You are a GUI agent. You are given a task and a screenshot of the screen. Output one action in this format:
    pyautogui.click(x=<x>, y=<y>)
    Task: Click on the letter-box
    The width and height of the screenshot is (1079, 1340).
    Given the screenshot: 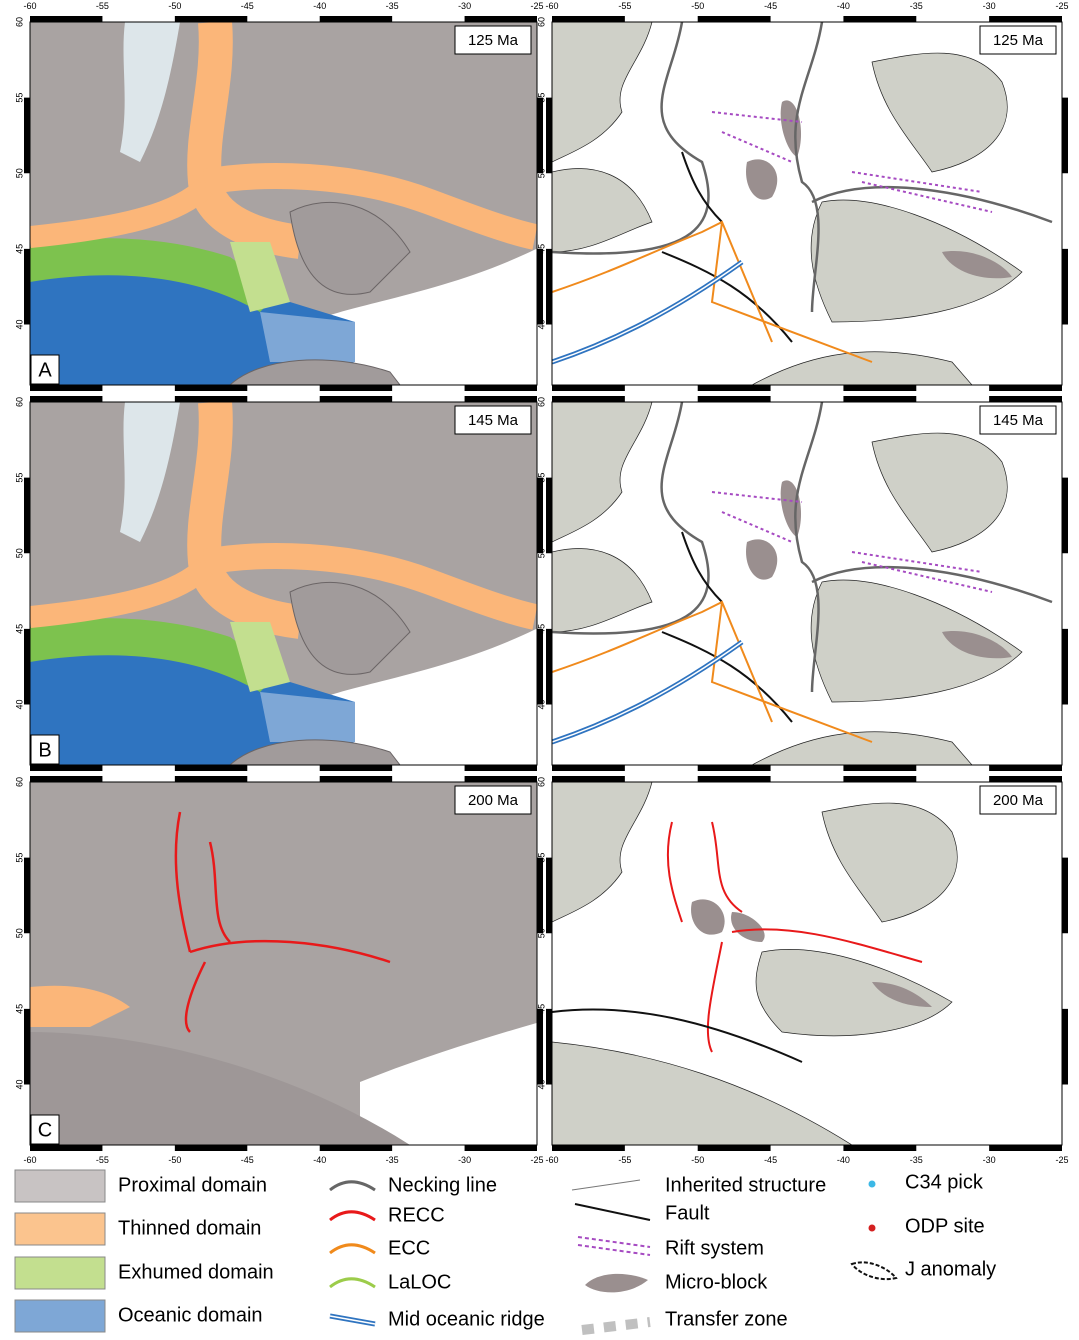 What is the action you would take?
    pyautogui.click(x=45, y=749)
    